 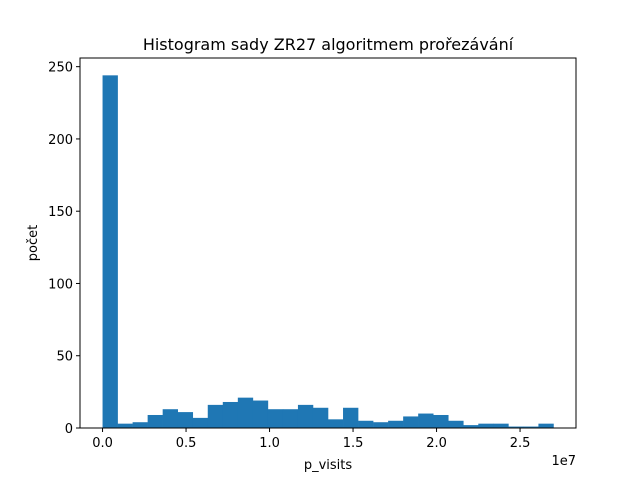 I want to click on x-tick-label: 2.0, so click(x=436, y=443).